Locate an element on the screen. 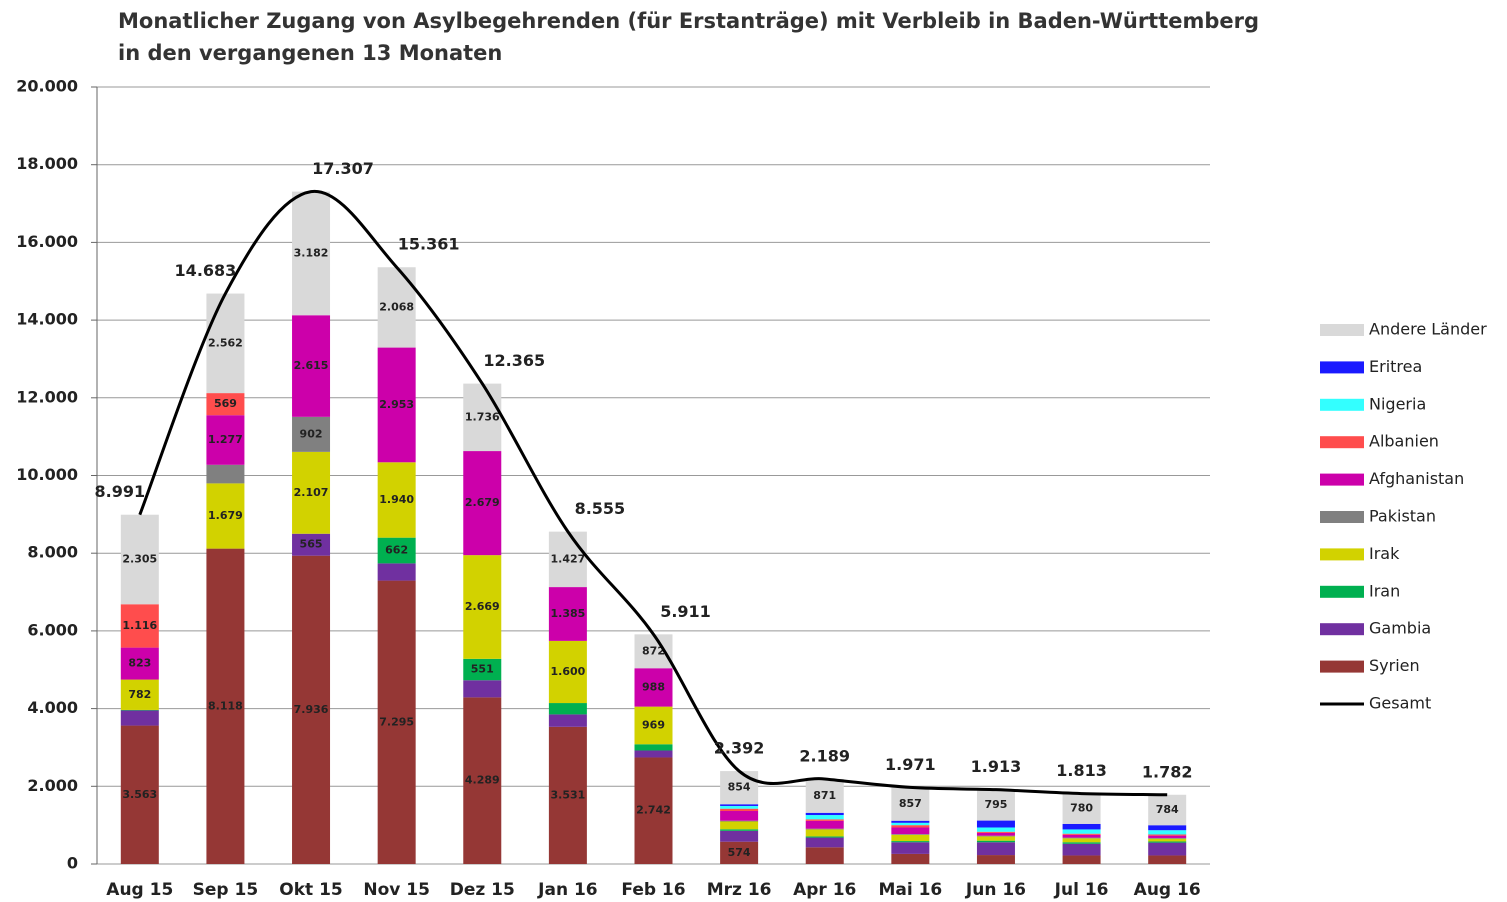 Image resolution: width=1507 pixels, height=902 pixels. value-label: 2.953 is located at coordinates (396, 404).